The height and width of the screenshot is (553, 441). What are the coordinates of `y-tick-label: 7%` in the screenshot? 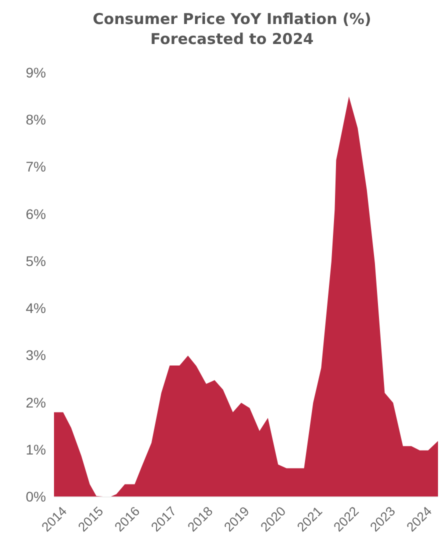 It's located at (36, 166).